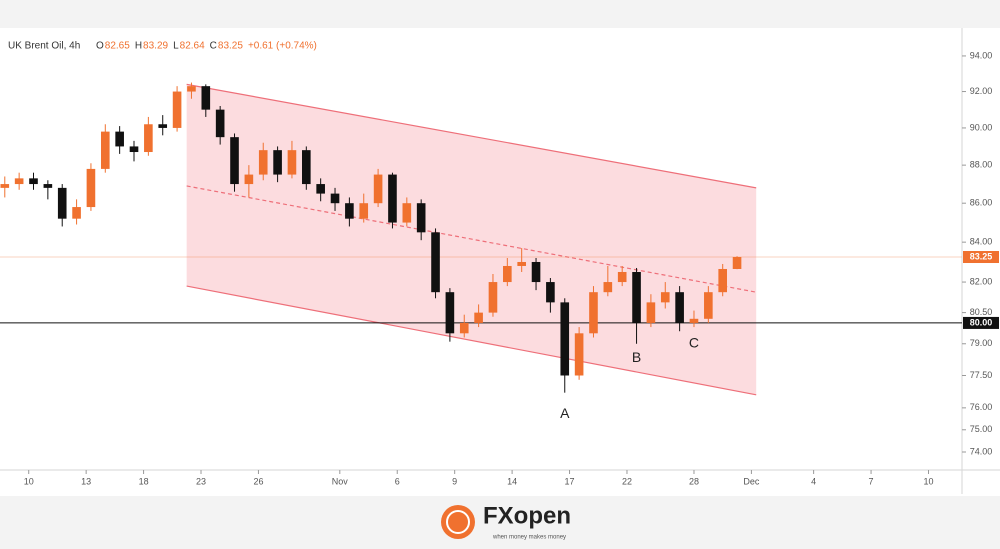 This screenshot has width=1000, height=549. I want to click on y-tick-label: 92.00, so click(981, 91).